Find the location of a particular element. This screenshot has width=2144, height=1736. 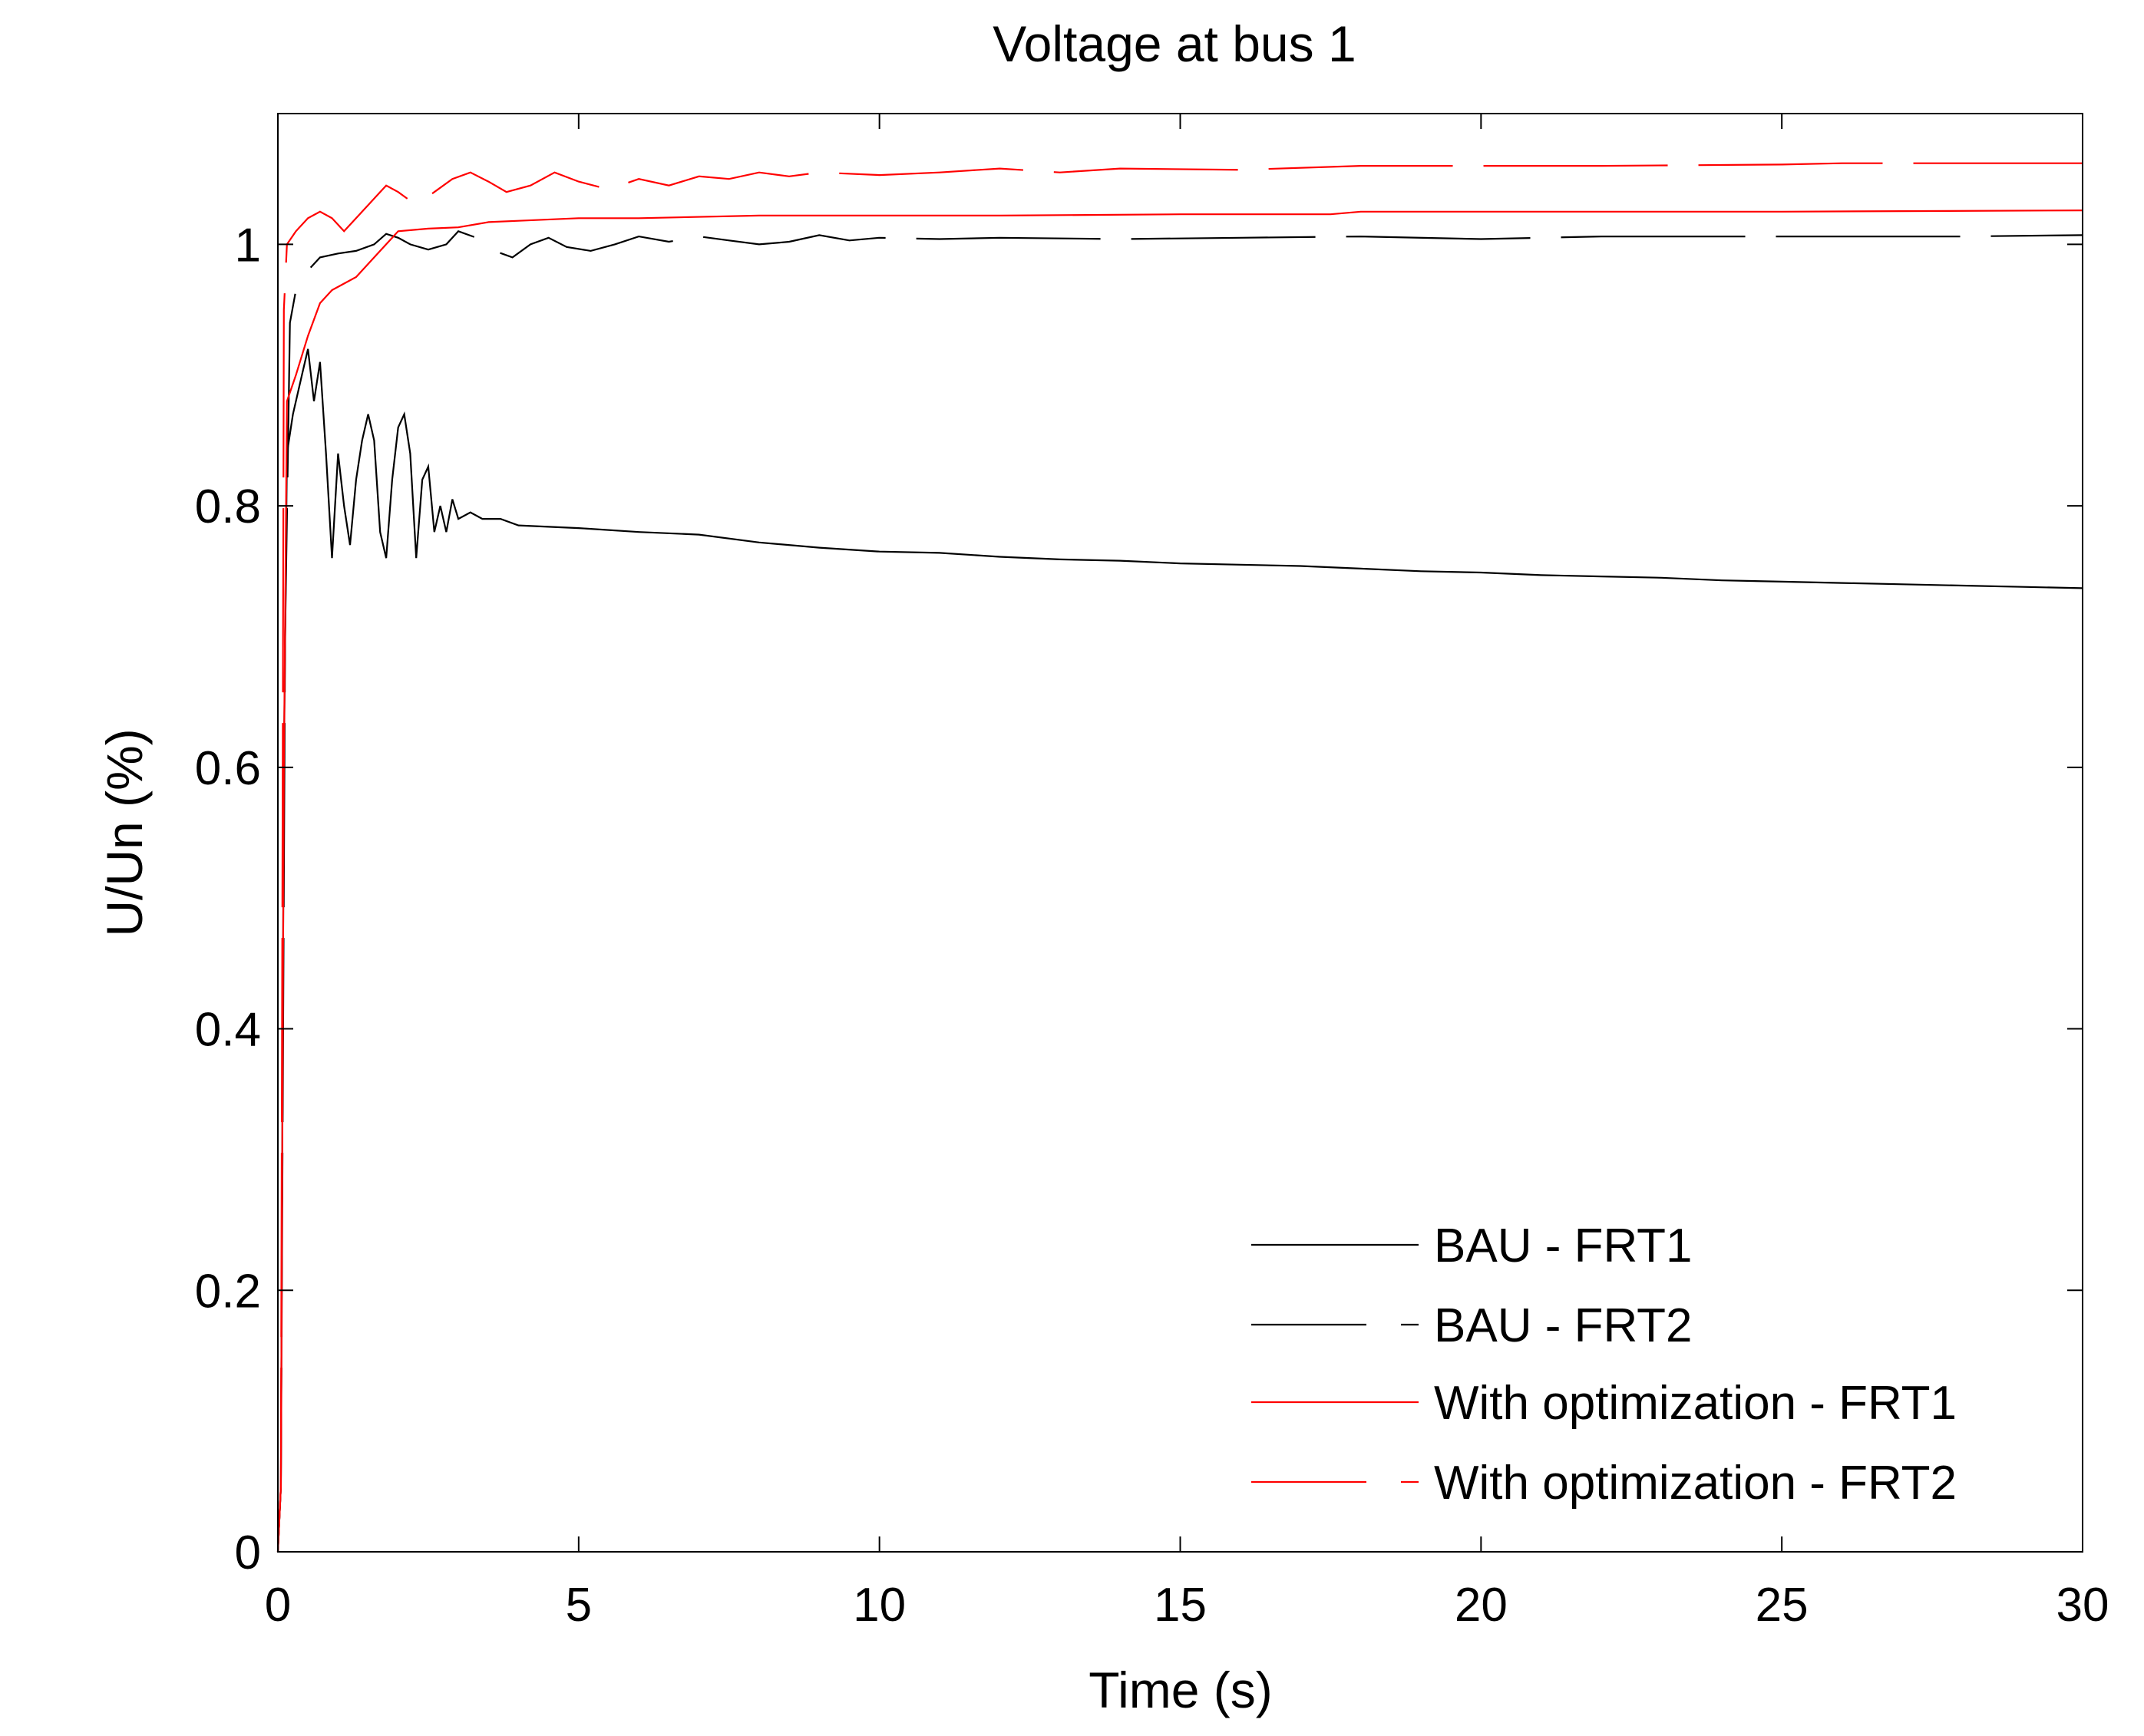

x-tick-label: 25 is located at coordinates (1782, 1605).